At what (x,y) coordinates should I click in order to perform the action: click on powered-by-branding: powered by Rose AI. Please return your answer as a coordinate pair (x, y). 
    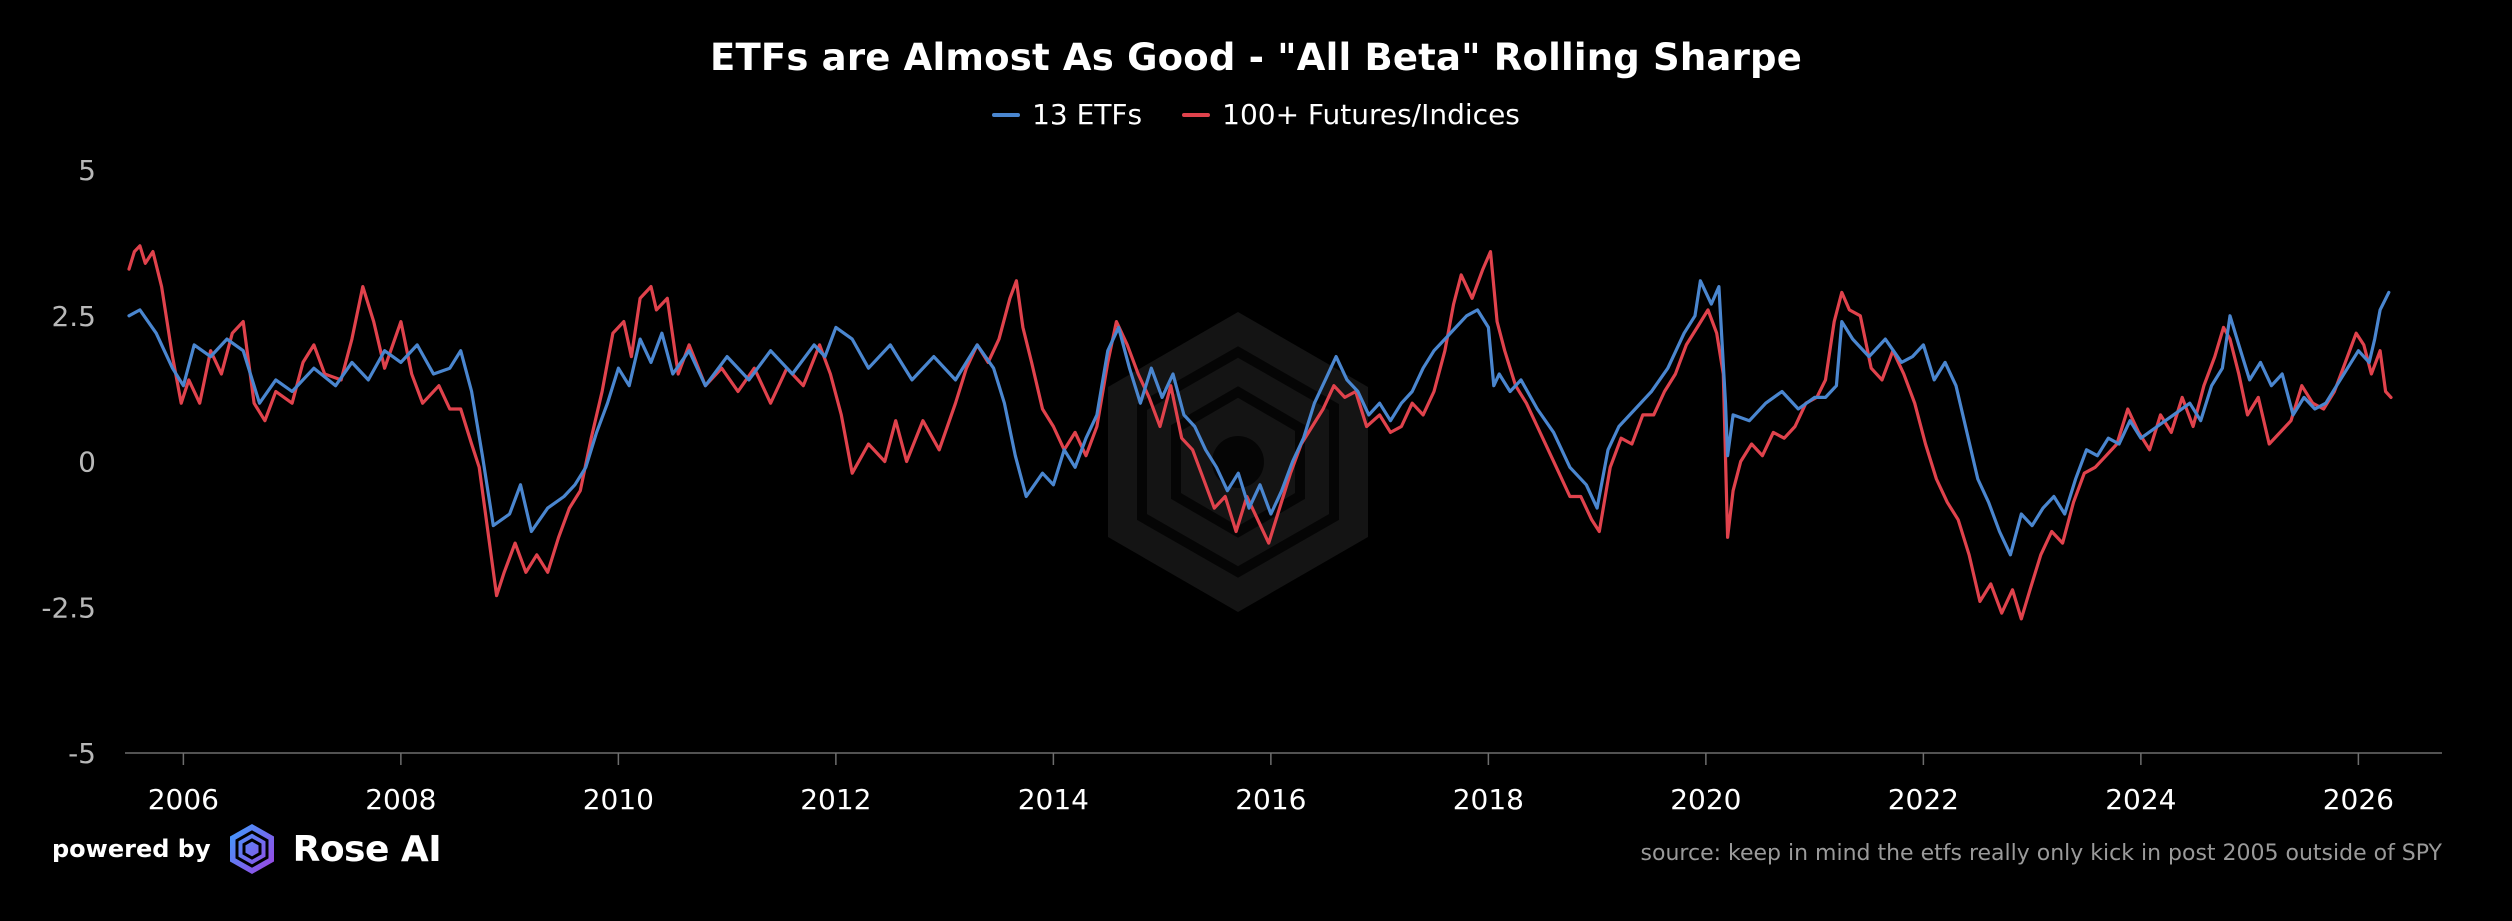
    Looking at the image, I should click on (247, 849).